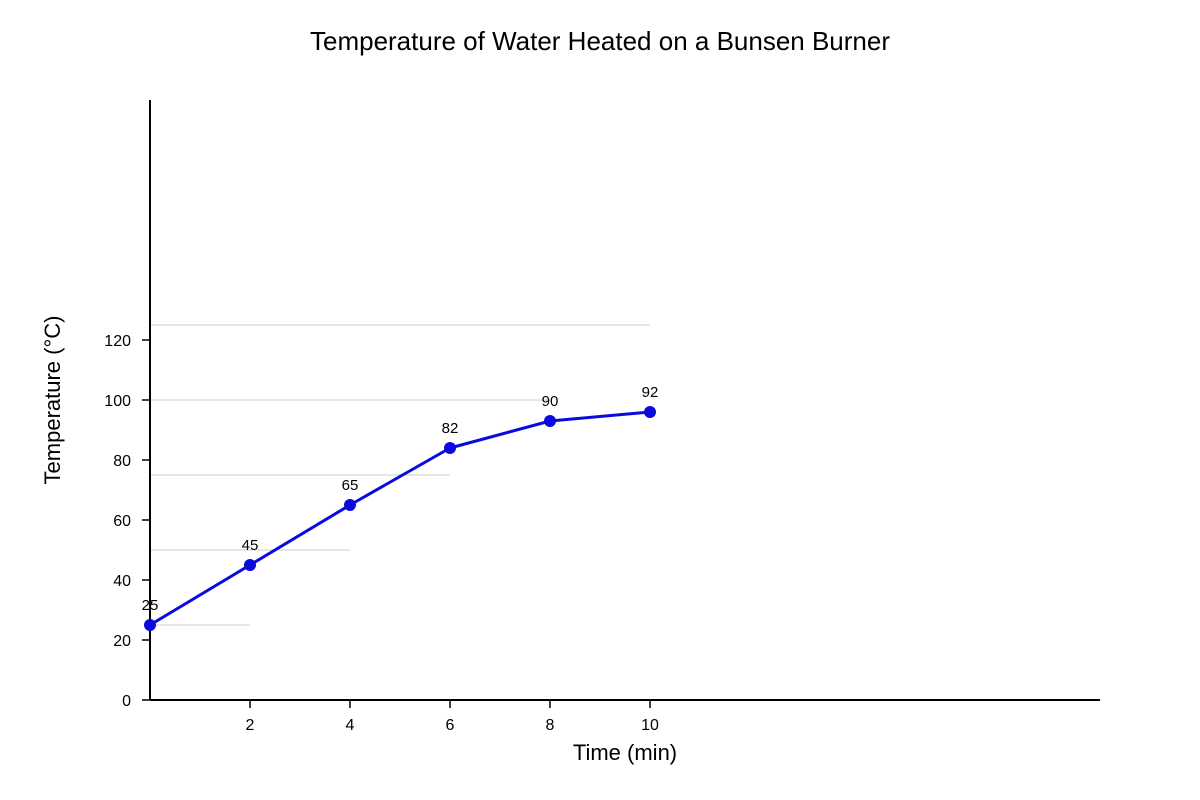  I want to click on data-points, so click(400, 518).